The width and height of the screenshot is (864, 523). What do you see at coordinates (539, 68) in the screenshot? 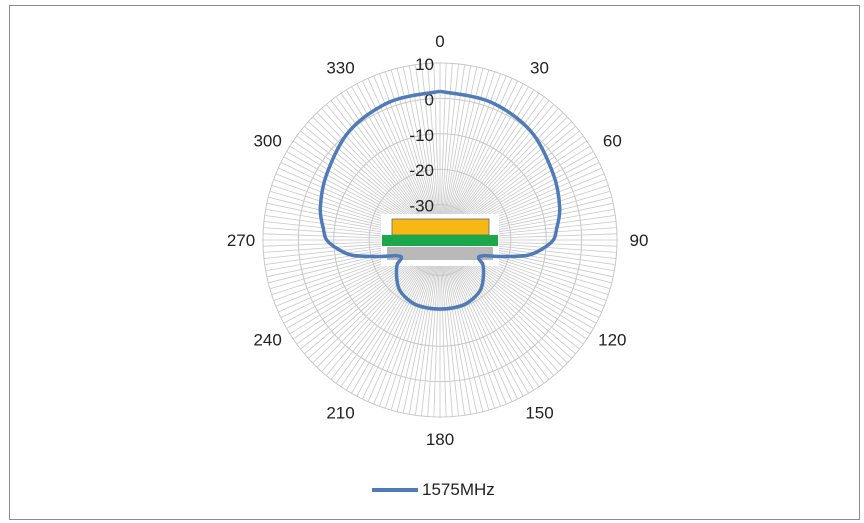
I see `angle-tick-label: 30` at bounding box center [539, 68].